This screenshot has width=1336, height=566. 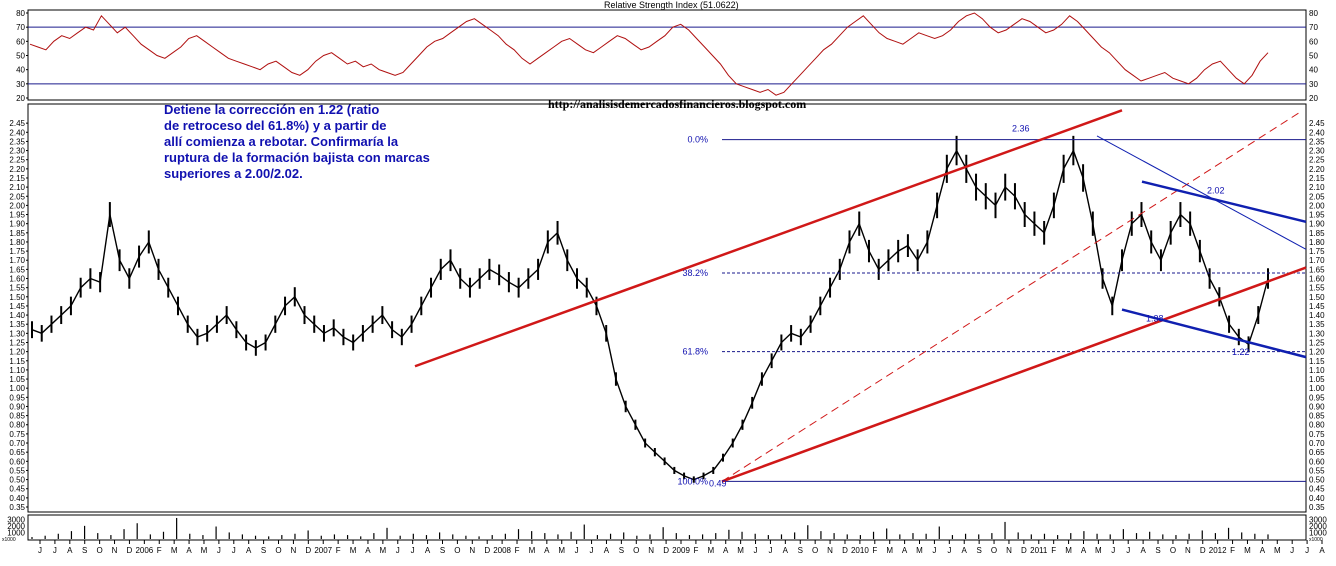 What do you see at coordinates (17, 388) in the screenshot?
I see `price-tick-label-left: 1.00` at bounding box center [17, 388].